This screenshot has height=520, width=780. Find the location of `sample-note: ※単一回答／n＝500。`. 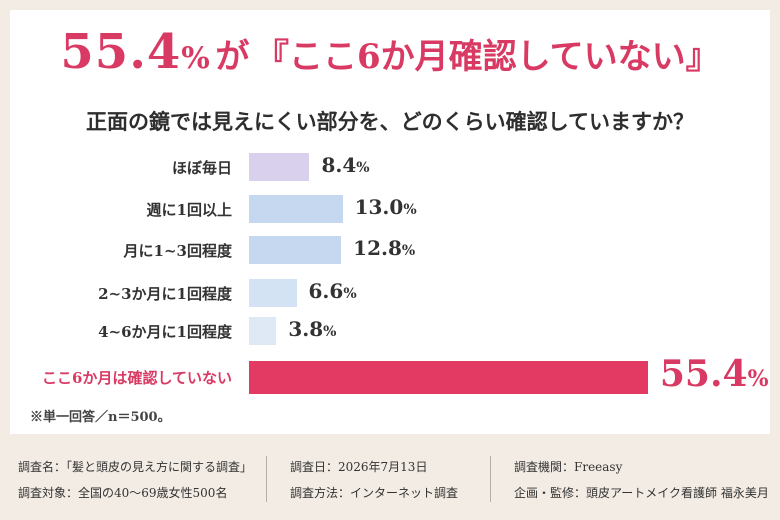

sample-note: ※単一回答／n＝500。 is located at coordinates (100, 417).